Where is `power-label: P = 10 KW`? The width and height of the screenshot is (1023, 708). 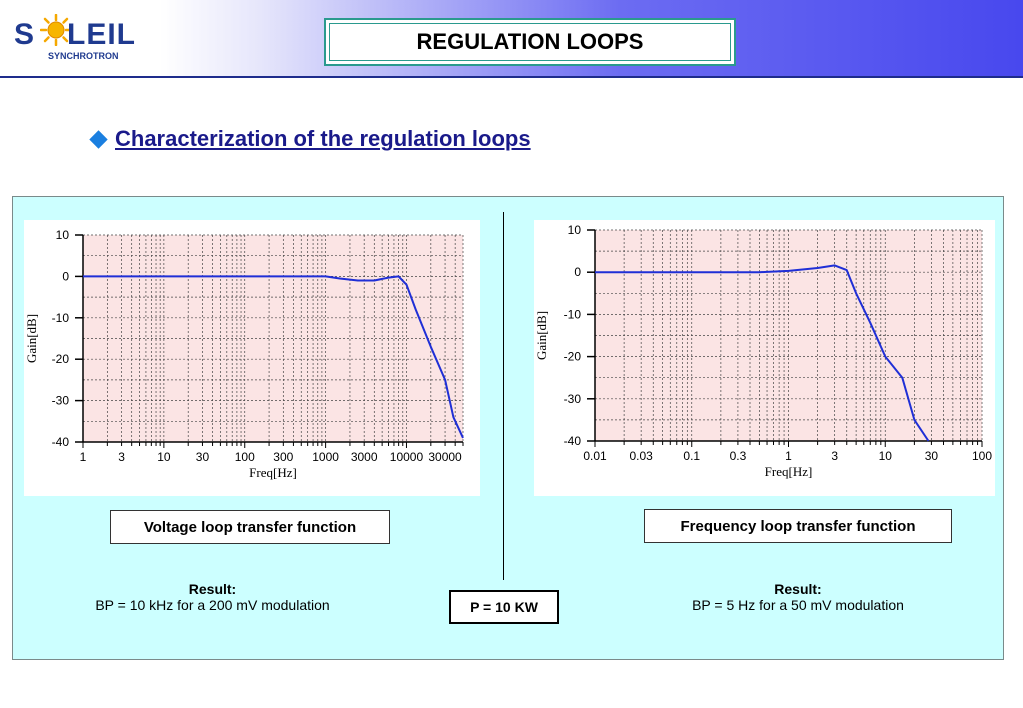
power-label: P = 10 KW is located at coordinates (504, 607).